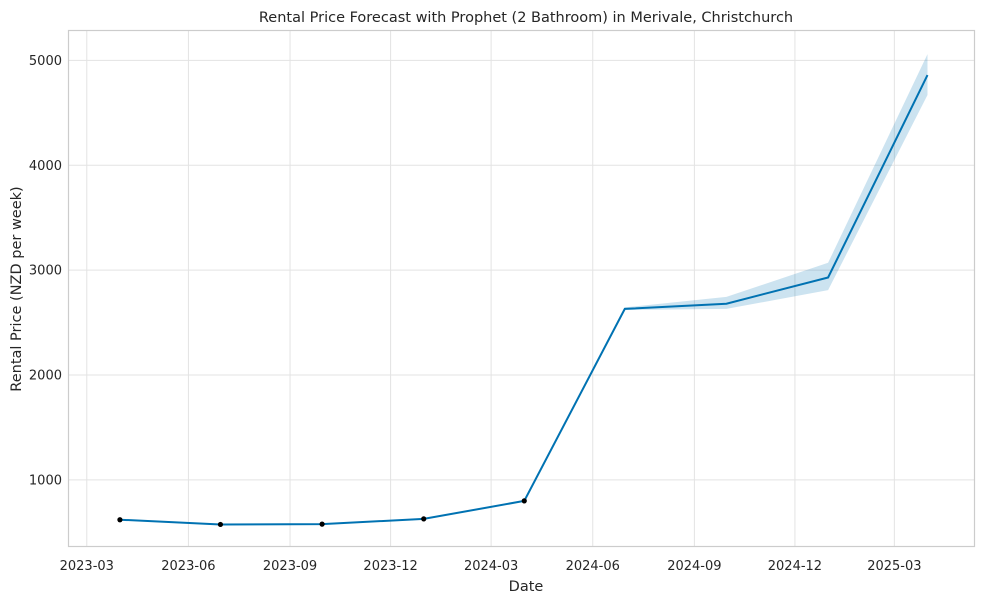  Describe the element at coordinates (45, 480) in the screenshot. I see `y-tick-label: 1000` at that location.